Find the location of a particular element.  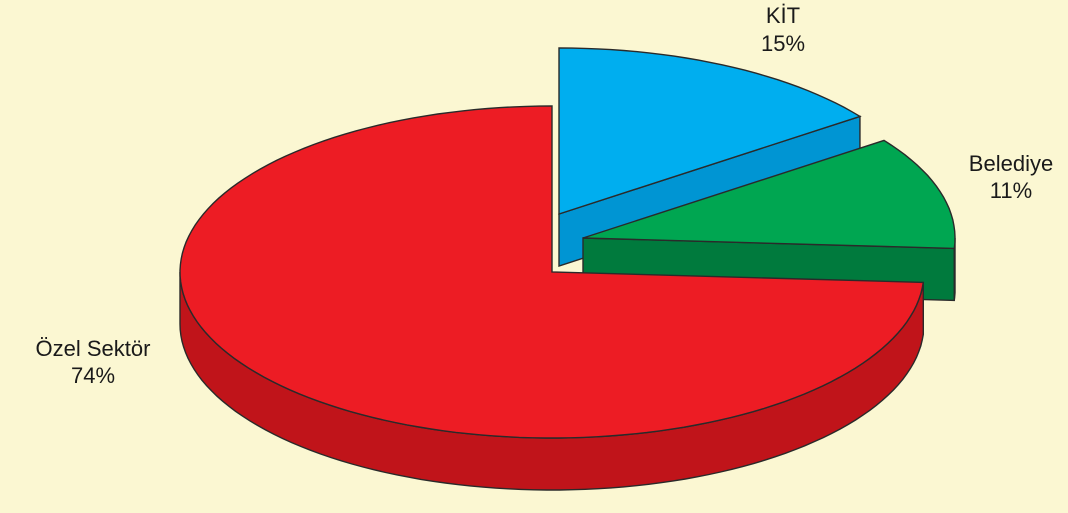

slice-label-kit-name: KİT is located at coordinates (783, 15).